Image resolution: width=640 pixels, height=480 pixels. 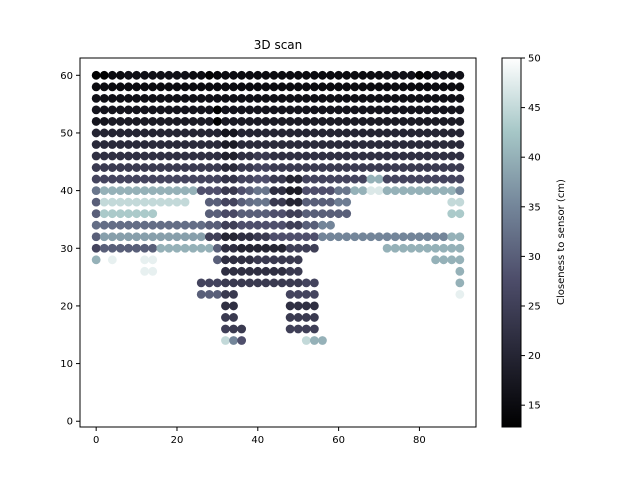 What do you see at coordinates (534, 158) in the screenshot?
I see `colorbar-tick-label: 40` at bounding box center [534, 158].